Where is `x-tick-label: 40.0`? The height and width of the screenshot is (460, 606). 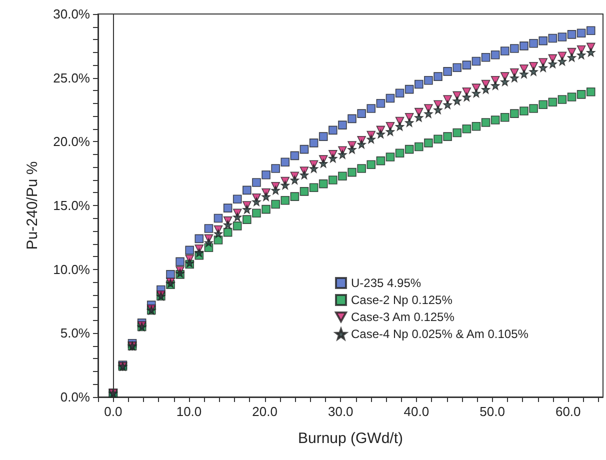 x-tick-label: 40.0 is located at coordinates (417, 411).